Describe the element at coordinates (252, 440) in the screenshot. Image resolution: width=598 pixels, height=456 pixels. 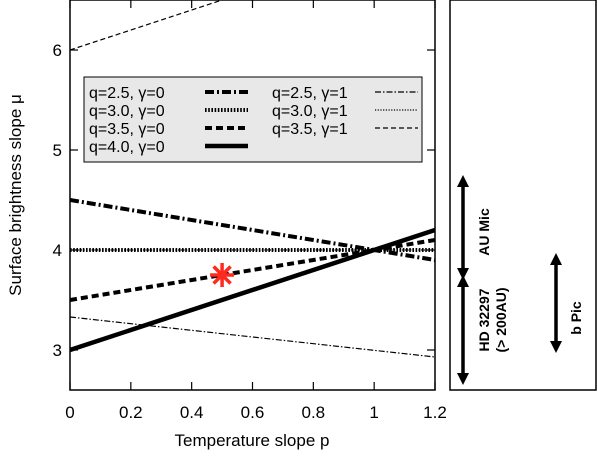
I see `x-axis-label: Temperature slope p` at that location.